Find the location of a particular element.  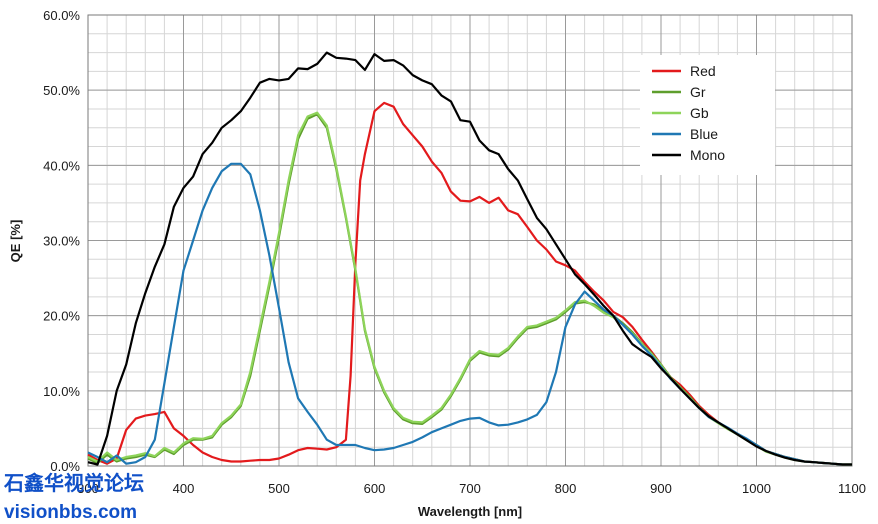

y-tick-label: 10.0% is located at coordinates (61, 391).